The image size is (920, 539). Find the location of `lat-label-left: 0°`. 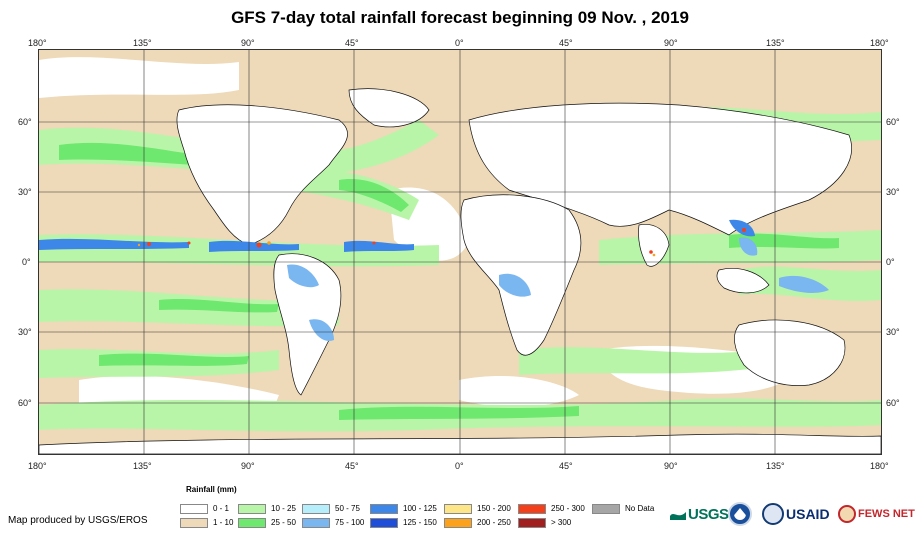

lat-label-left: 0° is located at coordinates (26, 262).